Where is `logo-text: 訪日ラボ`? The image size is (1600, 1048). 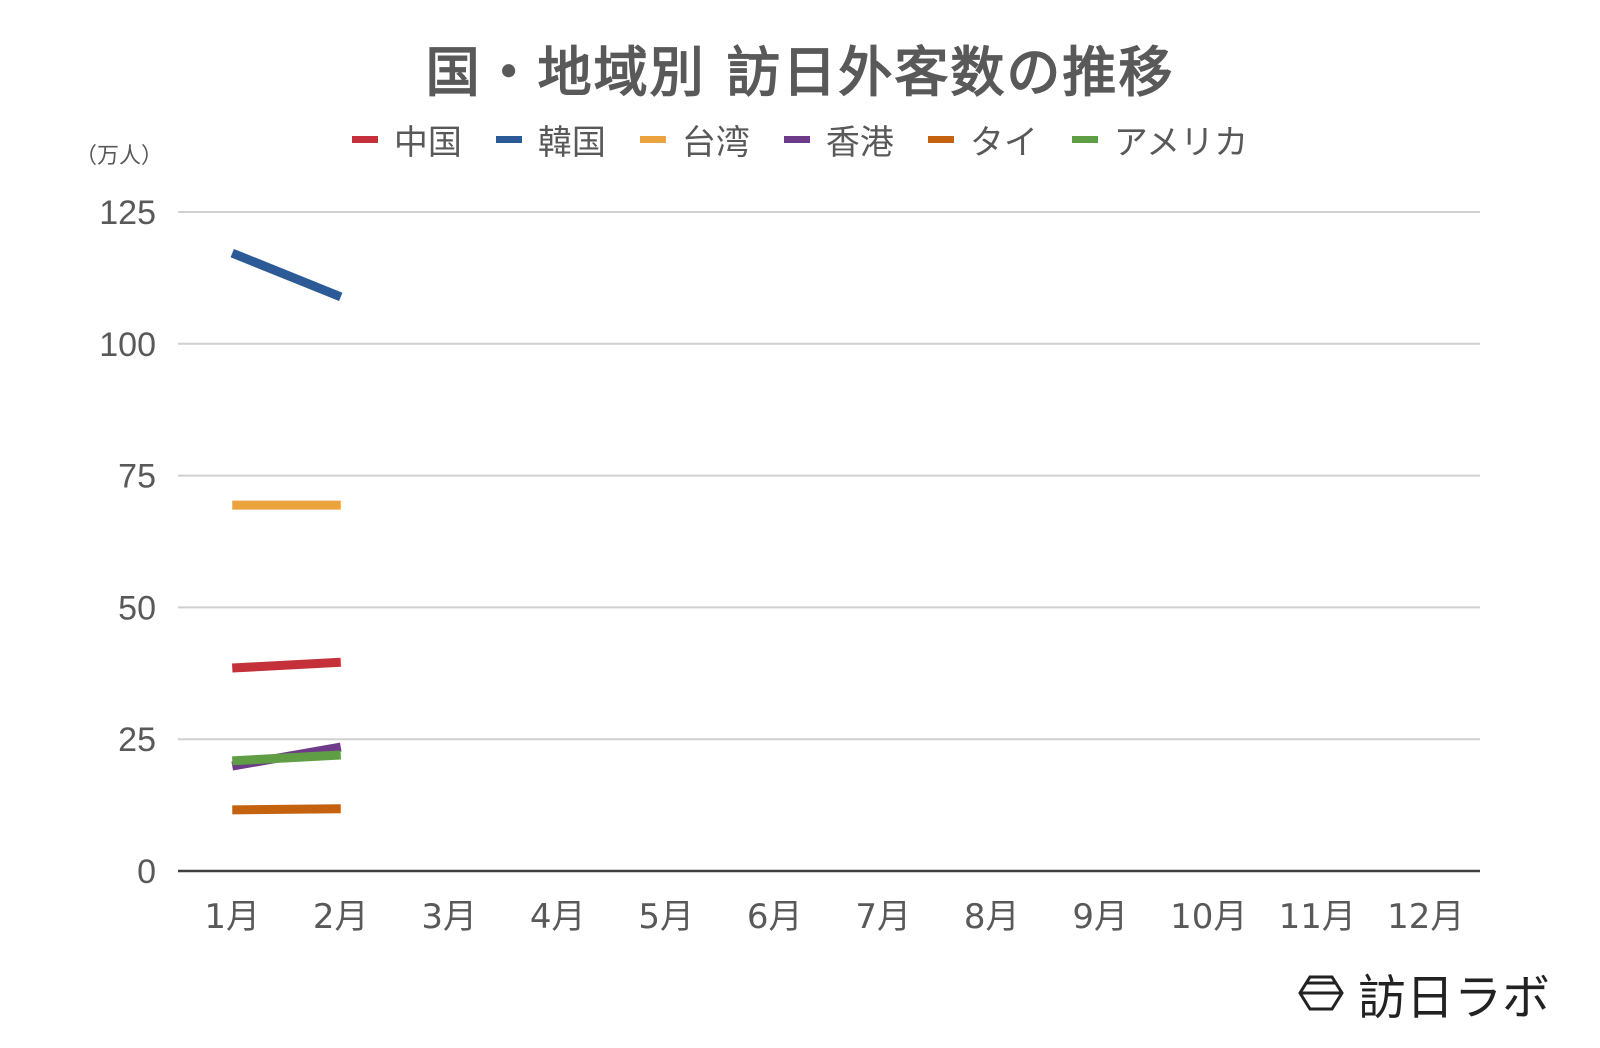
logo-text: 訪日ラボ is located at coordinates (1453, 998).